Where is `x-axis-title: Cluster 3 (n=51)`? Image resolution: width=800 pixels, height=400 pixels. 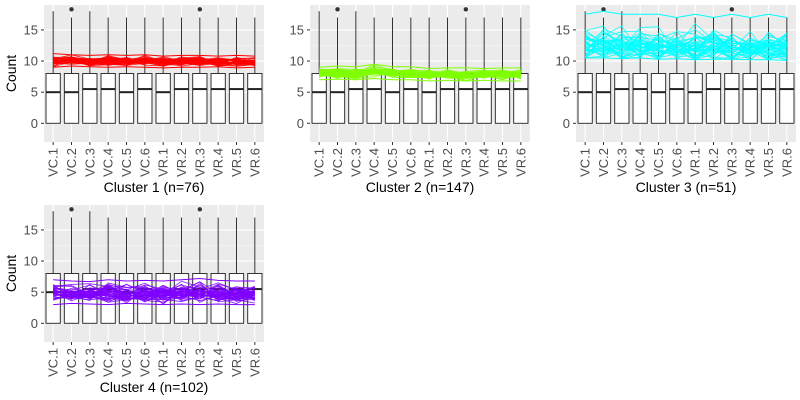
x-axis-title: Cluster 3 (n=51) is located at coordinates (686, 187).